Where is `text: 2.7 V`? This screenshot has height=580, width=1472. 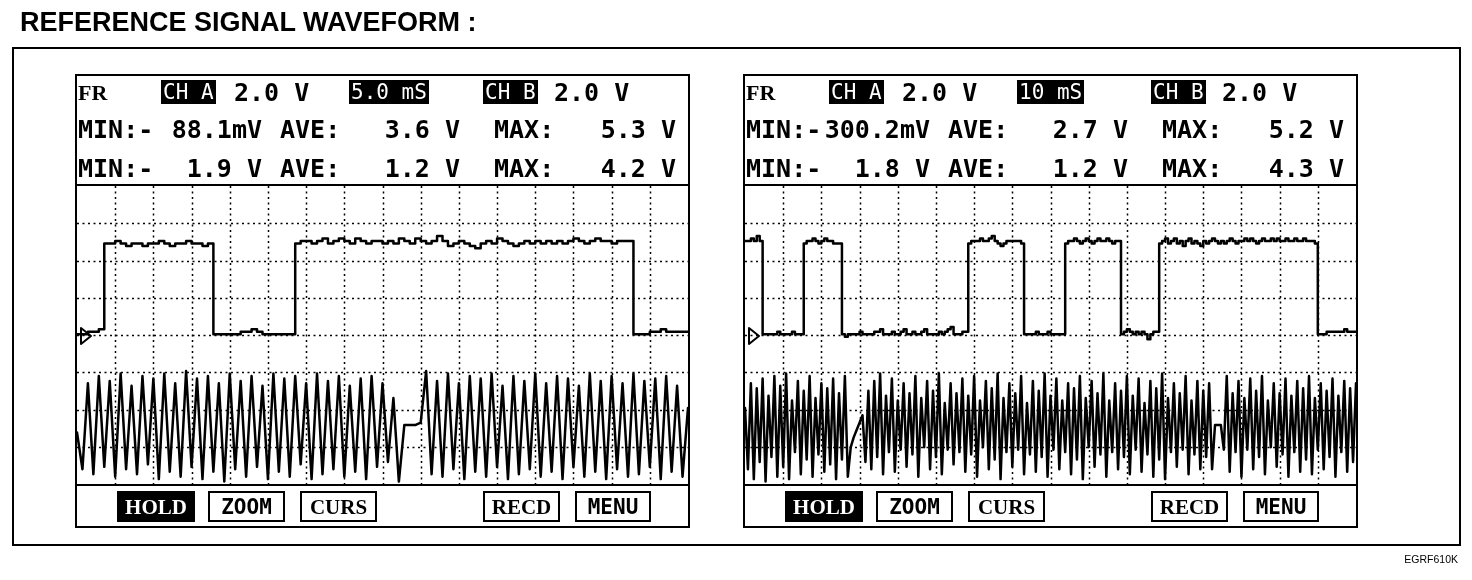 text: 2.7 V is located at coordinates (1090, 129).